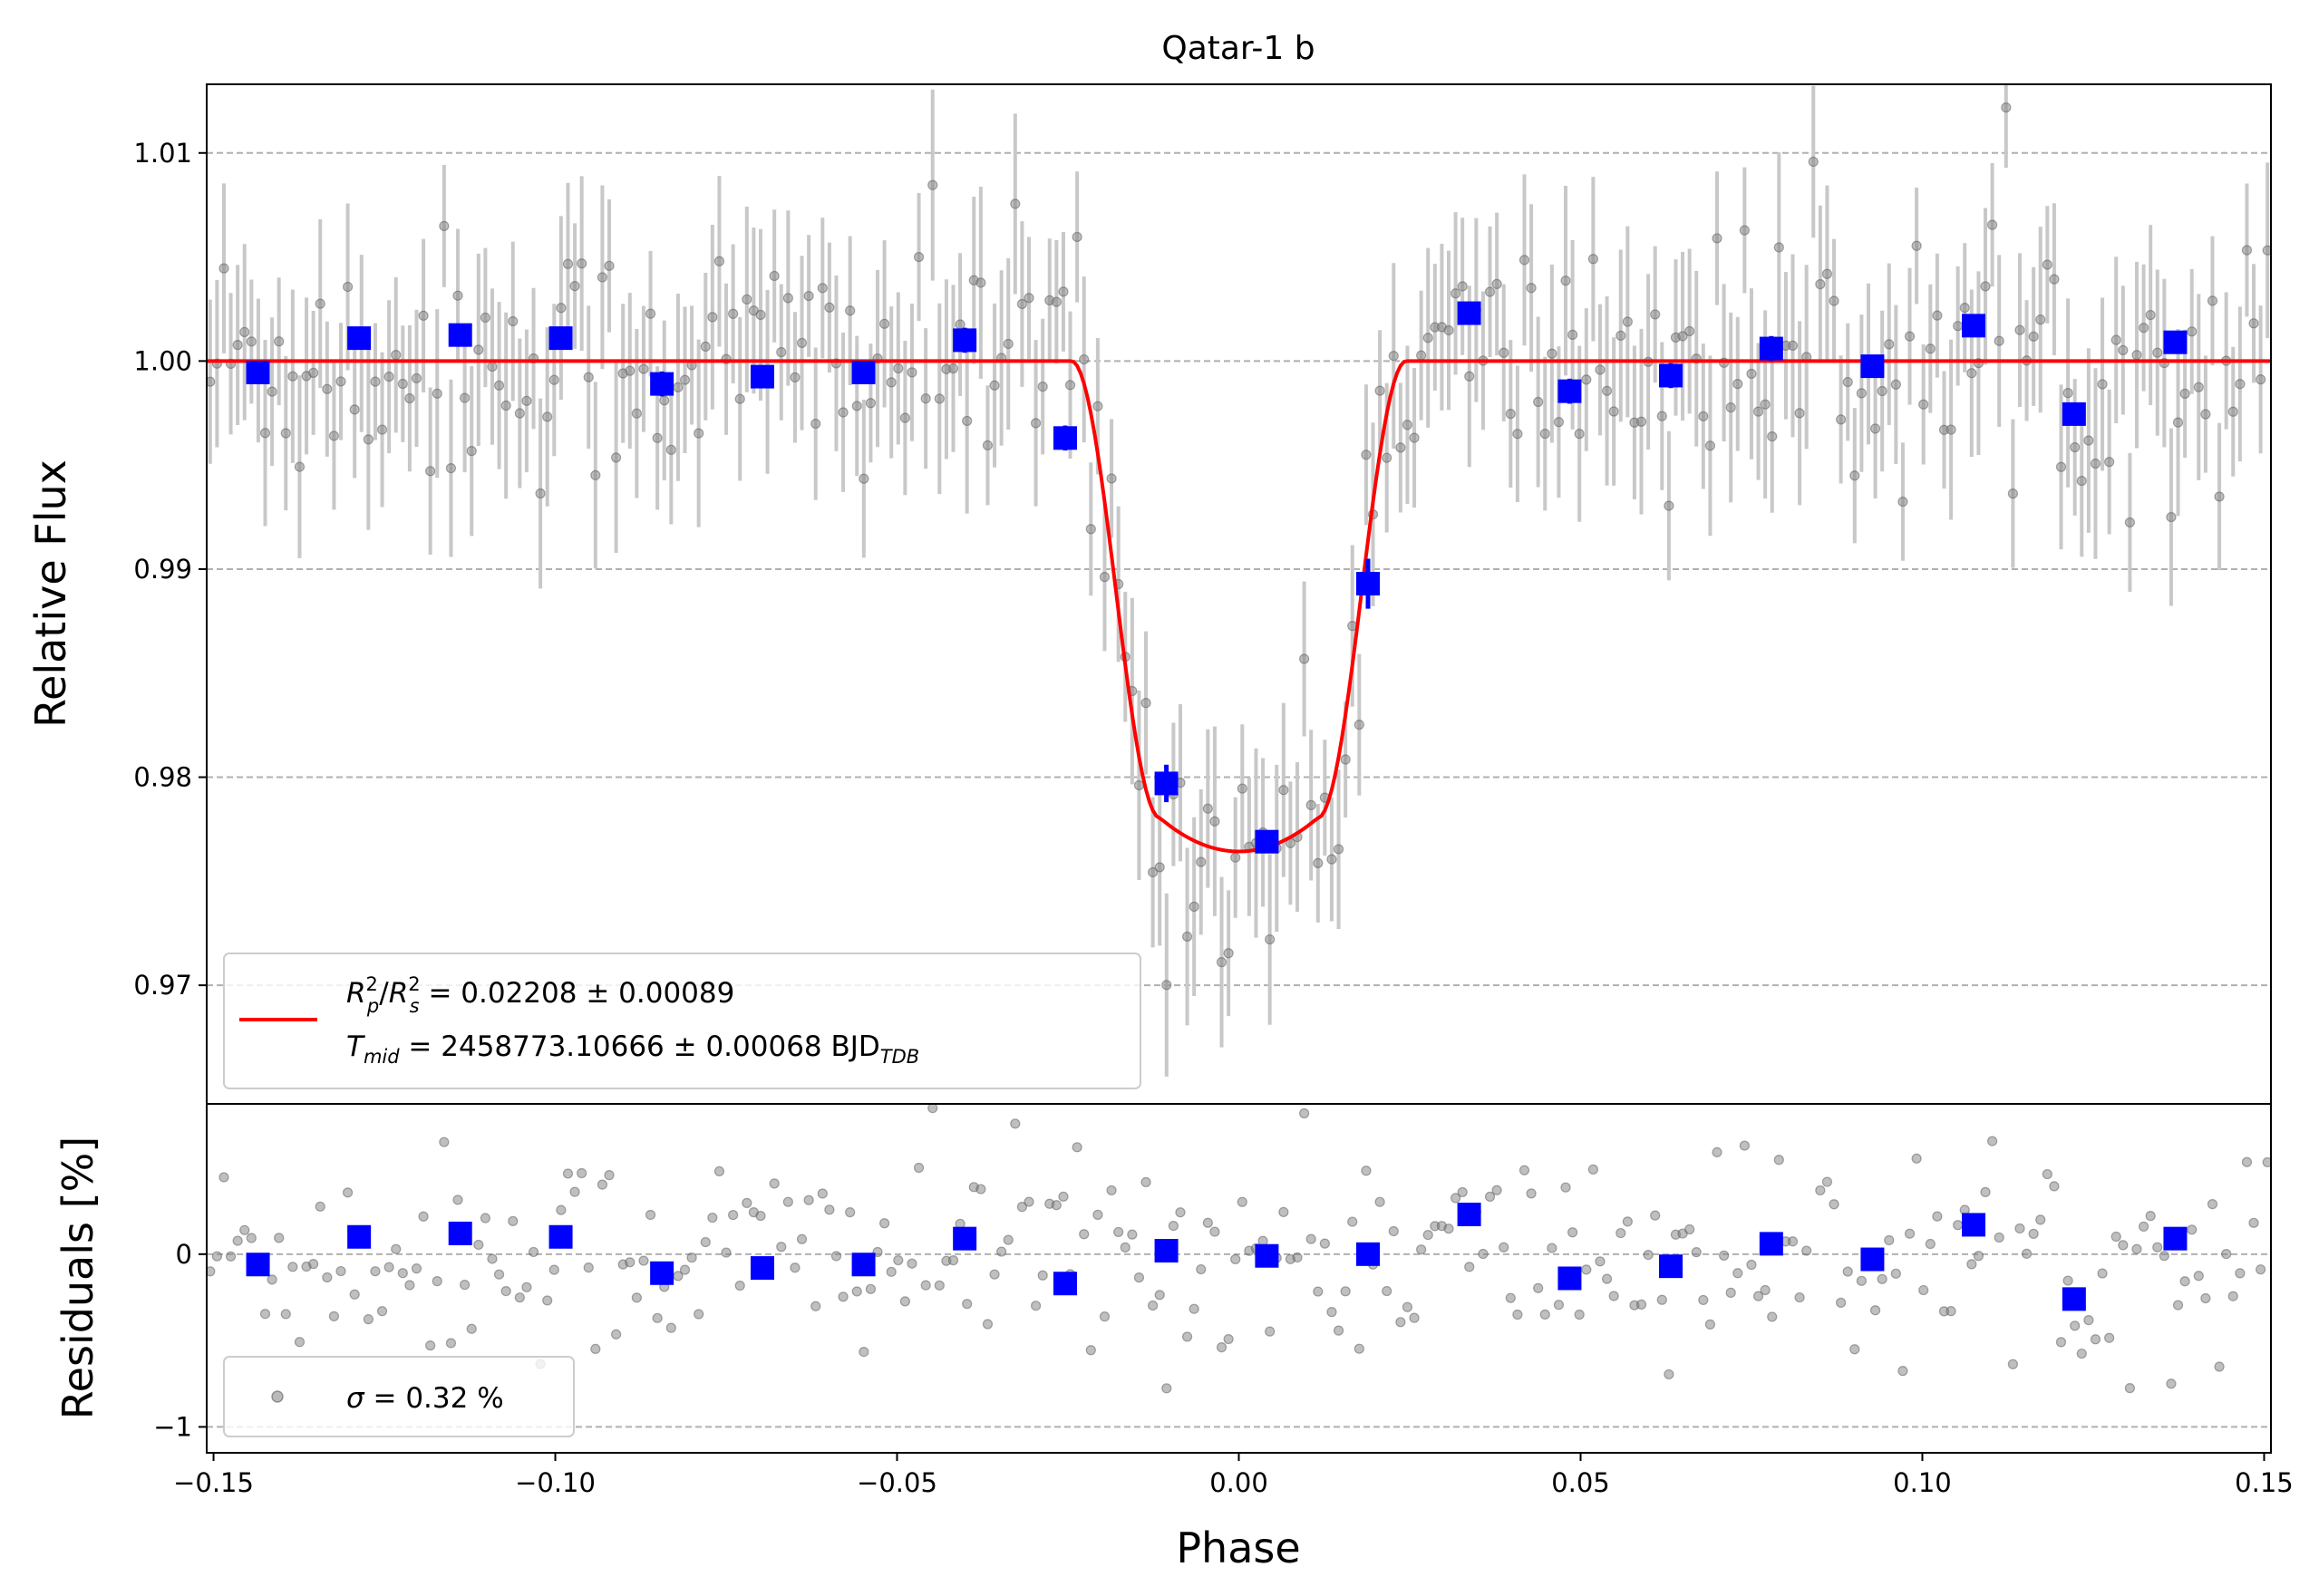 The height and width of the screenshot is (1596, 2319). I want to click on residual-y-tick-label: −1, so click(172, 1426).